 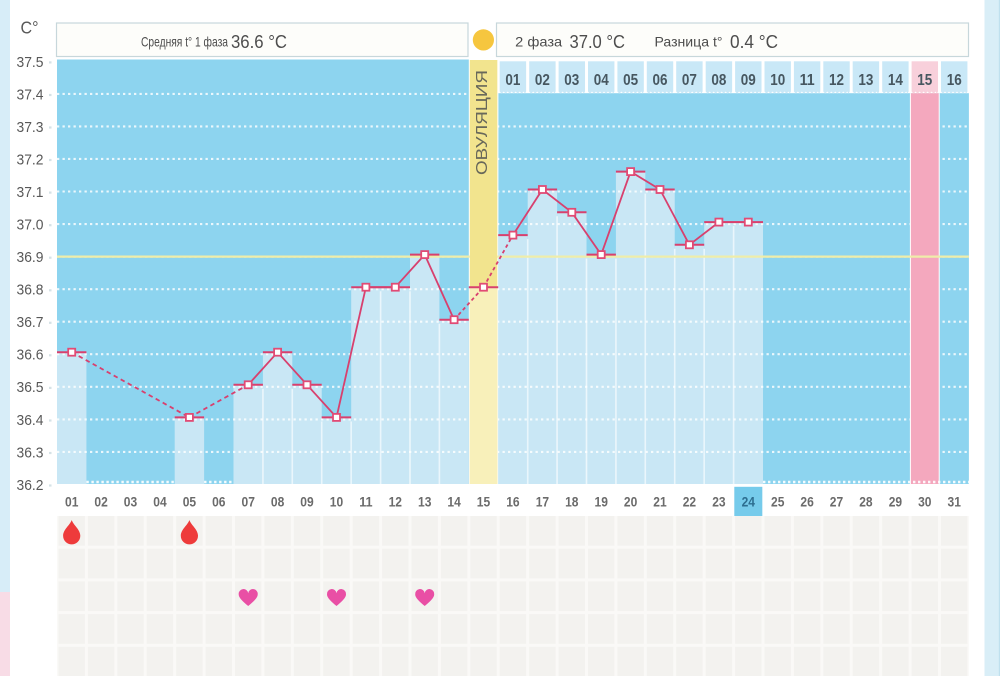 What do you see at coordinates (598, 41) in the screenshot?
I see `svg-text: 37.0 °C` at bounding box center [598, 41].